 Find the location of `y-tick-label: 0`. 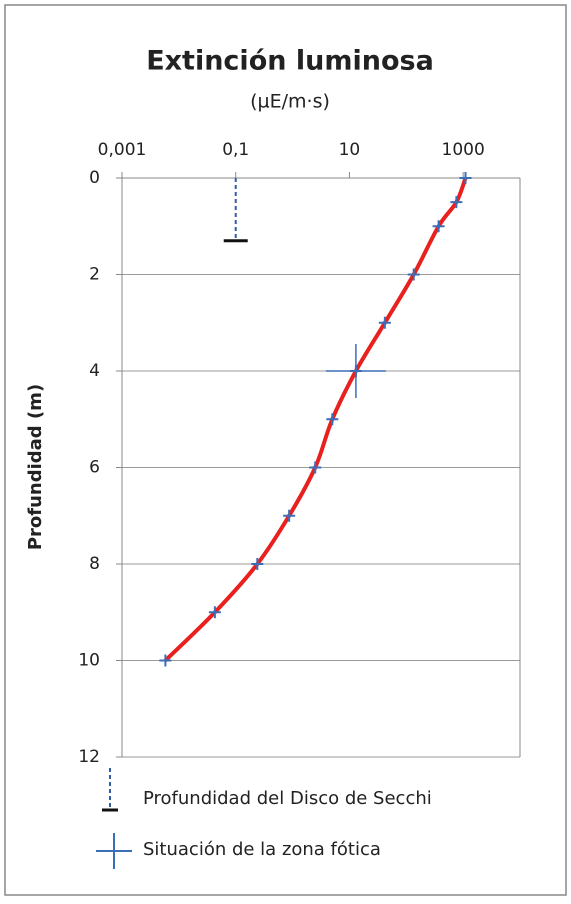

y-tick-label: 0 is located at coordinates (94, 178).